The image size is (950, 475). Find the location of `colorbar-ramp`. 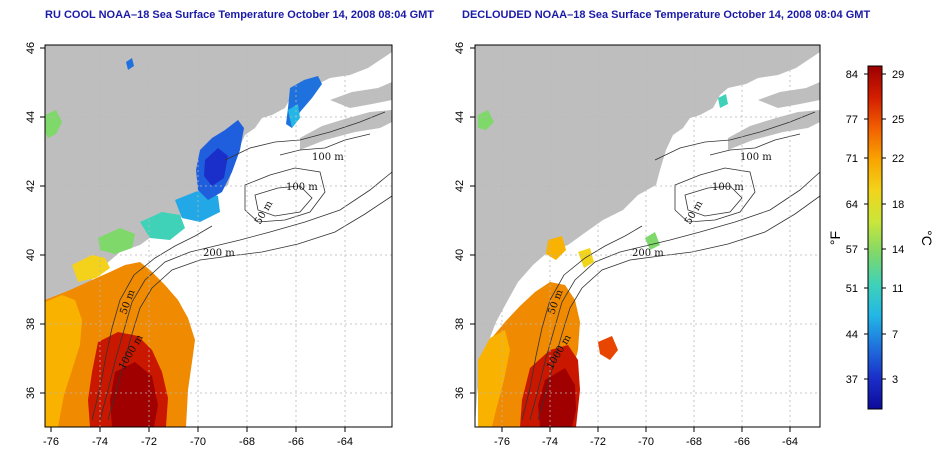

colorbar-ramp is located at coordinates (875, 237).